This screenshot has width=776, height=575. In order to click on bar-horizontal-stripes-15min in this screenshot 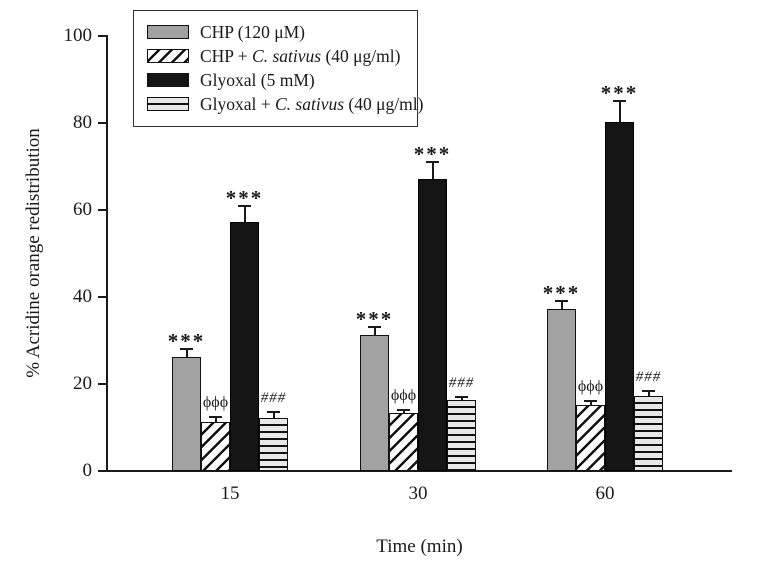, I will do `click(273, 444)`.